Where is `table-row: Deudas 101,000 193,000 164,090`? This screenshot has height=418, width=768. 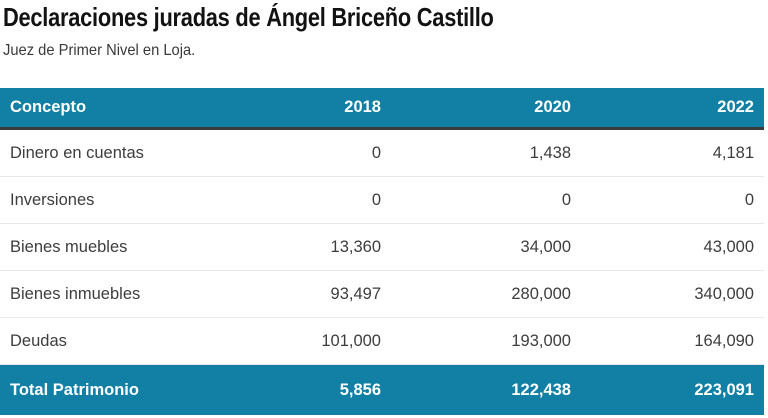
table-row: Deudas 101,000 193,000 164,090 is located at coordinates (382, 341).